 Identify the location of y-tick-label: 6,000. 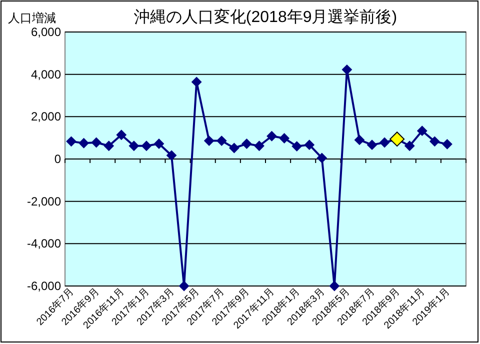
(46, 32).